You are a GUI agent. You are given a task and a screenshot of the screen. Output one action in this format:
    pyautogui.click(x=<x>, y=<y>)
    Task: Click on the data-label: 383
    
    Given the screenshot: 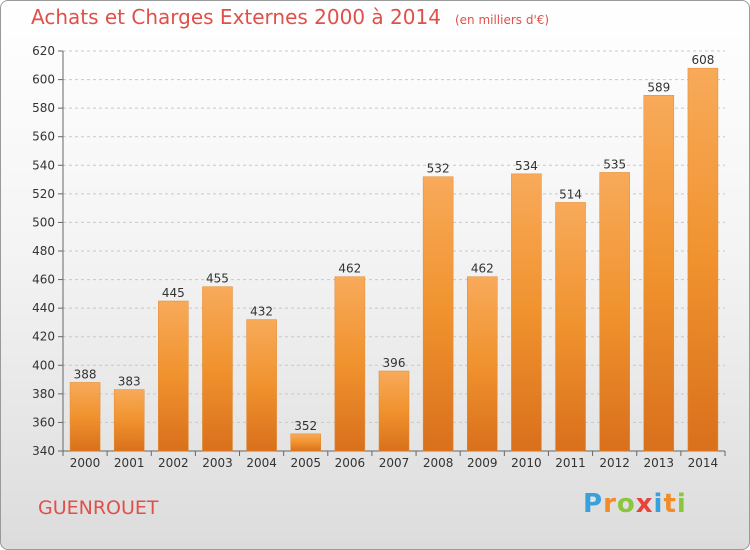 What is the action you would take?
    pyautogui.click(x=129, y=382)
    